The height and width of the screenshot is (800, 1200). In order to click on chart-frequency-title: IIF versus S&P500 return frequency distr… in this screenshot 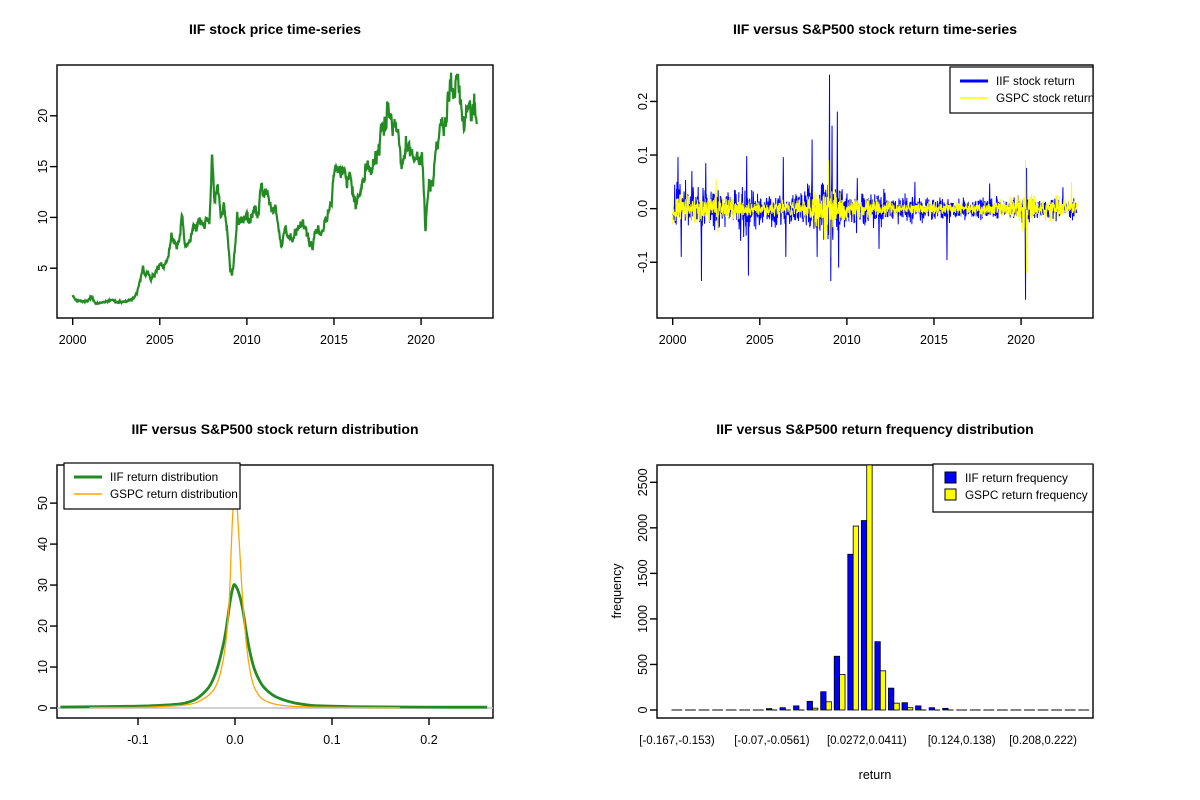, I will do `click(874, 429)`.